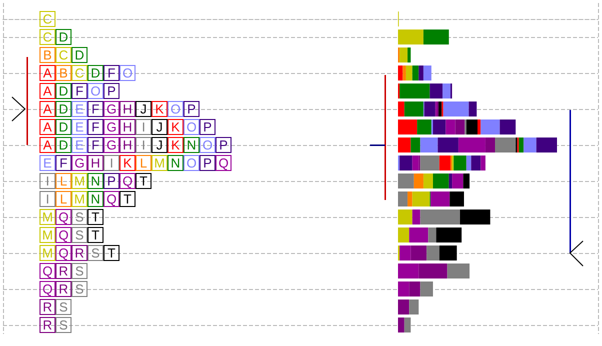  I want to click on y-tick-label: A D F O P, so click(79, 91).